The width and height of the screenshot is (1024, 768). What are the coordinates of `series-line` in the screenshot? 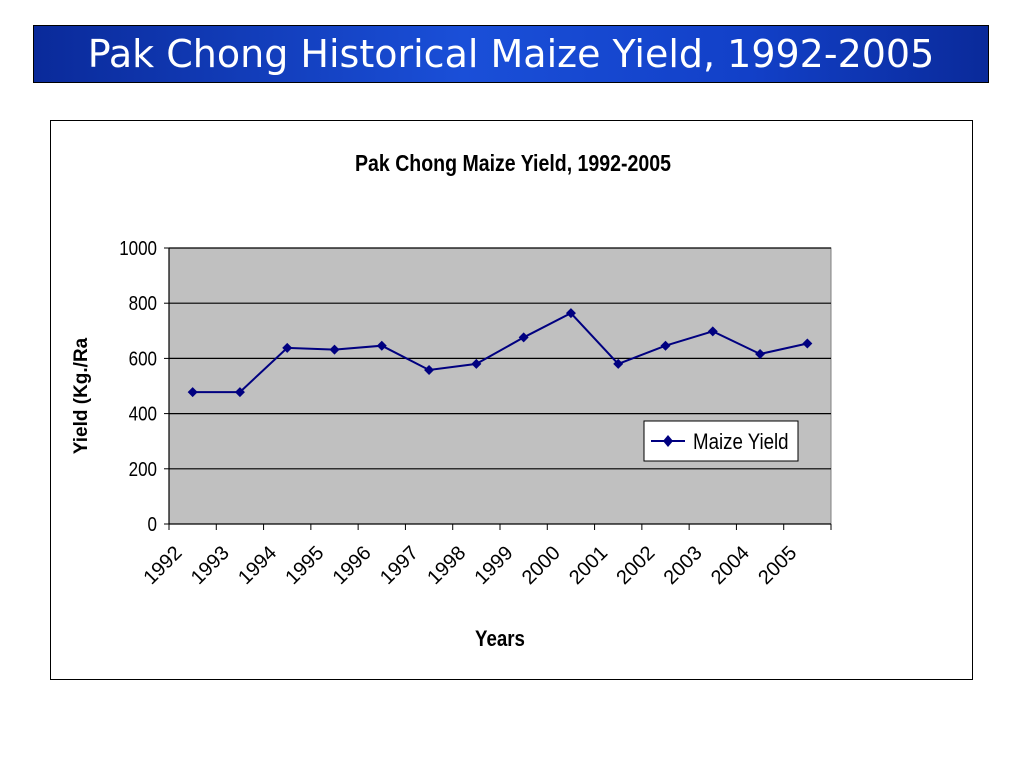 It's located at (500, 352).